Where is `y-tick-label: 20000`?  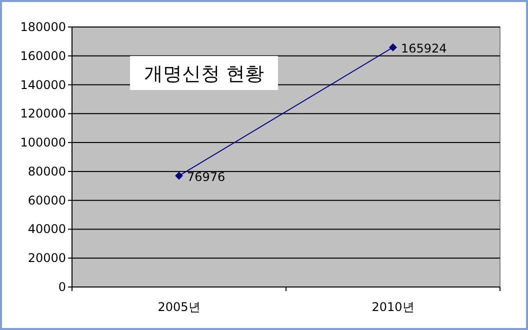
y-tick-label: 20000 is located at coordinates (47, 258).